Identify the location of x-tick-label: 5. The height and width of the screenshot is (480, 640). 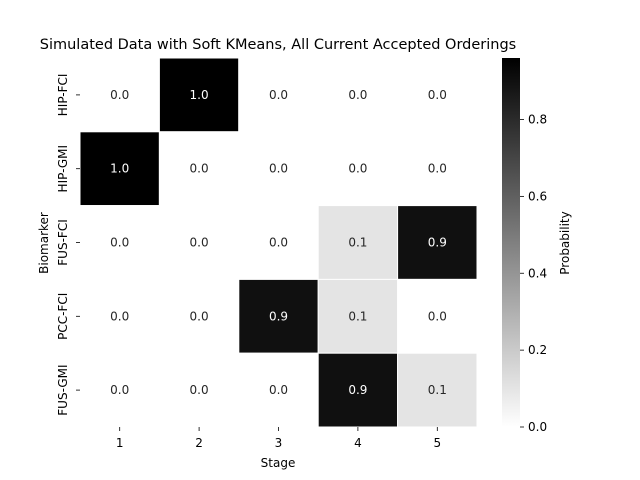
(437, 443).